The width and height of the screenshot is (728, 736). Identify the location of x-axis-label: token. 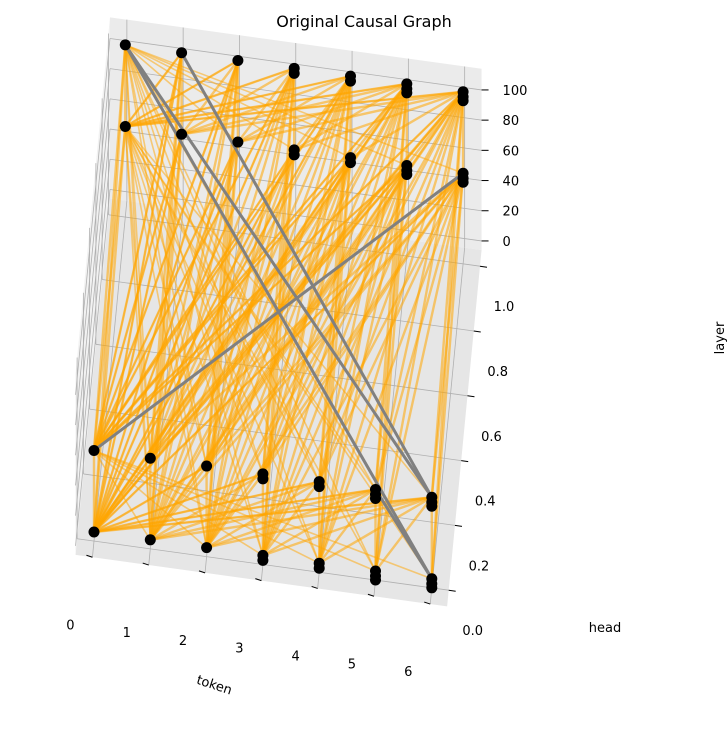
(213, 686).